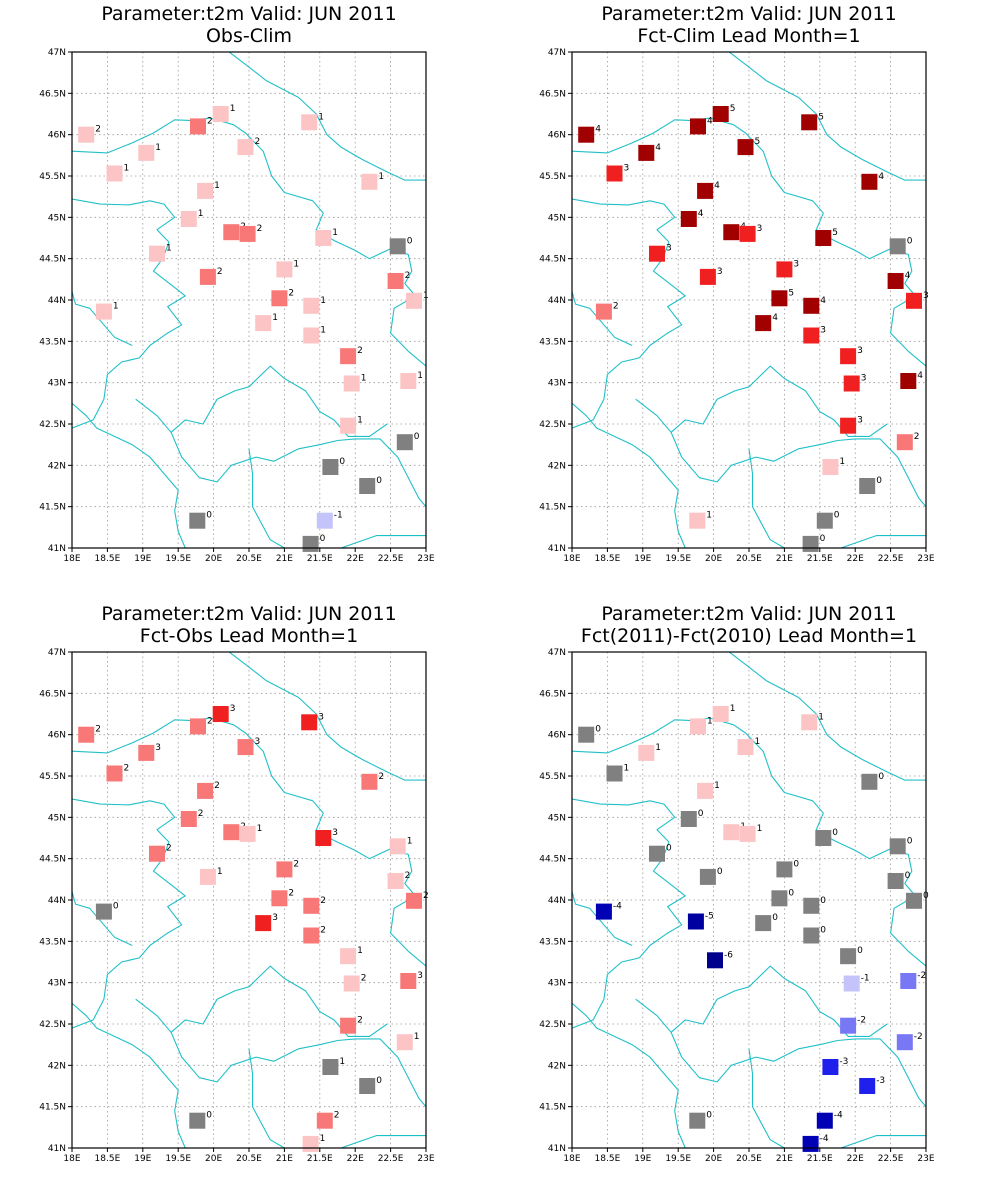 The image size is (1000, 1204). Describe the element at coordinates (249, 36) in the screenshot. I see `panel-subtitle: Obs-Clim` at that location.